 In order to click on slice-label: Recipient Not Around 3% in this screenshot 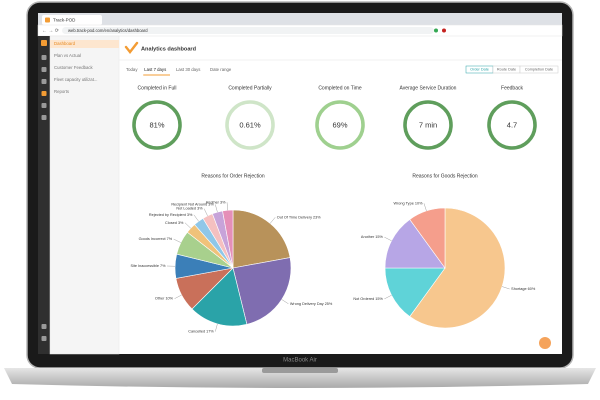, I will do `click(192, 204)`.